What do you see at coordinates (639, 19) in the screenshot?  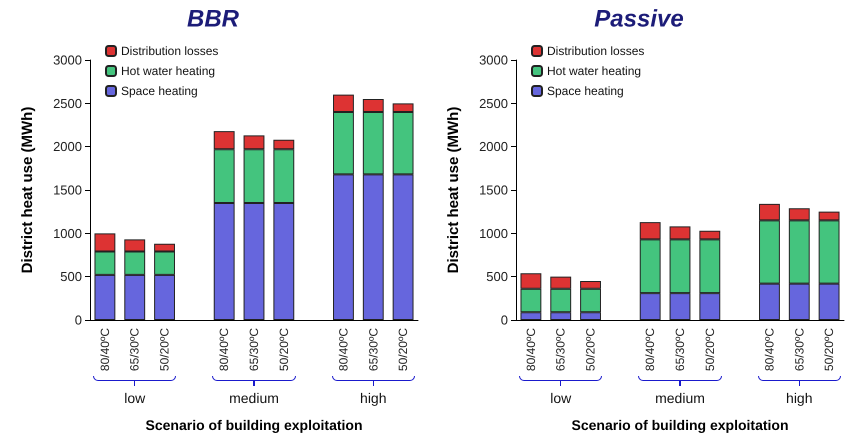 I see `chart-title: Passive` at bounding box center [639, 19].